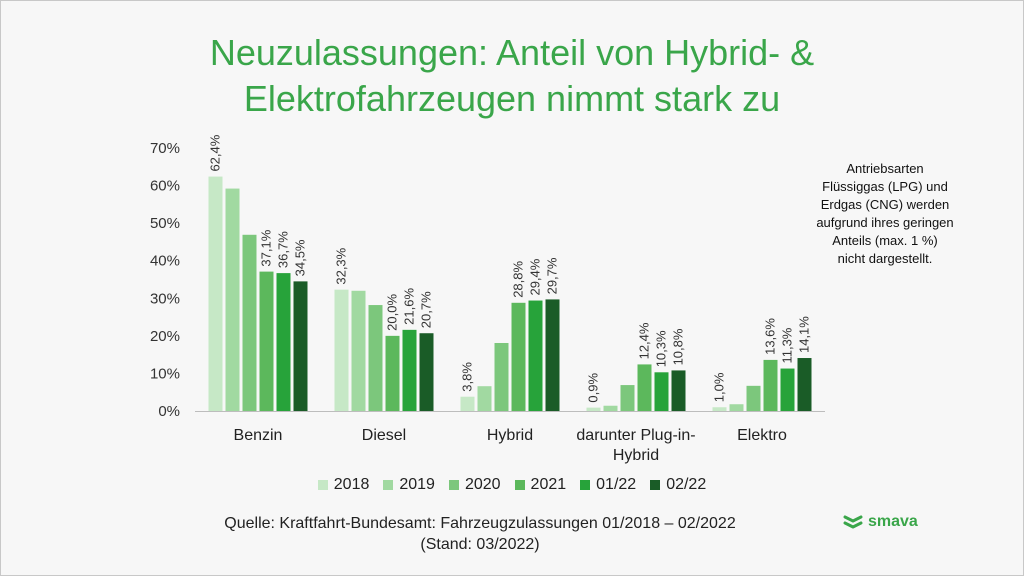 The image size is (1024, 576). What do you see at coordinates (885, 186) in the screenshot?
I see `note-line: Flüssiggas (LPG) und` at bounding box center [885, 186].